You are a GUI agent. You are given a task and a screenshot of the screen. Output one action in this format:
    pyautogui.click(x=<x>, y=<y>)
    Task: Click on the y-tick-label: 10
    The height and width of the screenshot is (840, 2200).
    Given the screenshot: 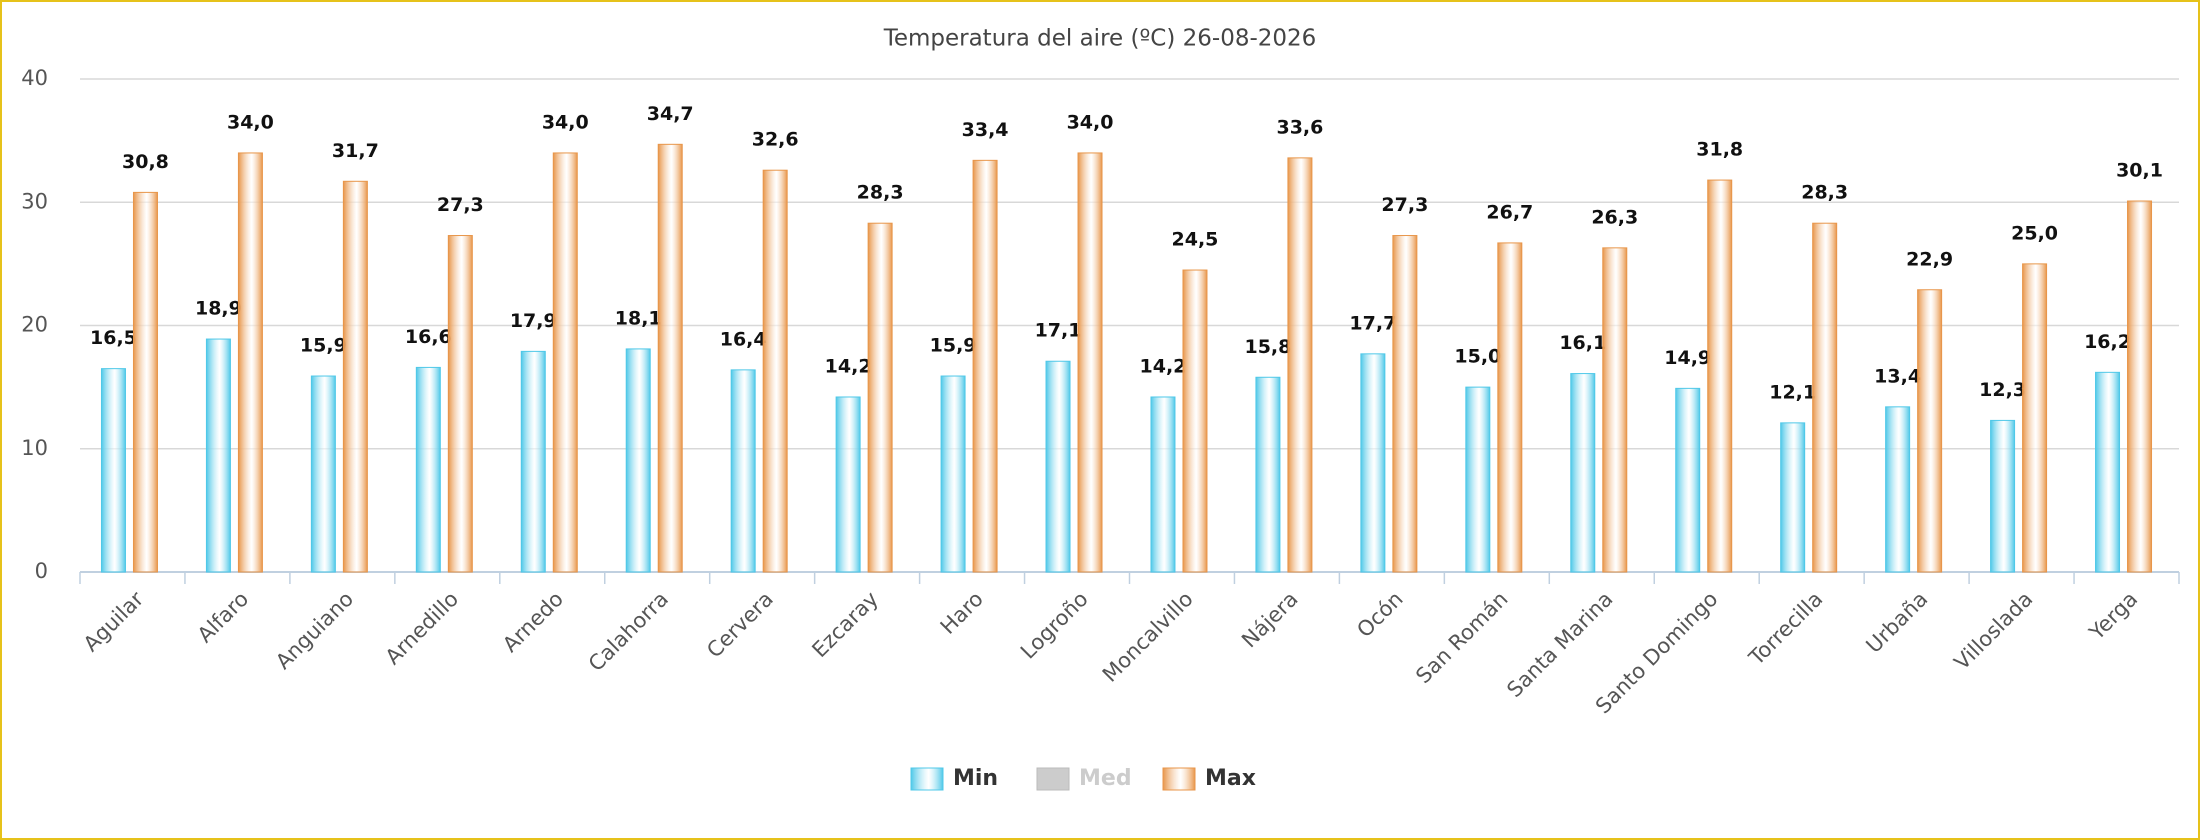 What is the action you would take?
    pyautogui.click(x=34, y=448)
    